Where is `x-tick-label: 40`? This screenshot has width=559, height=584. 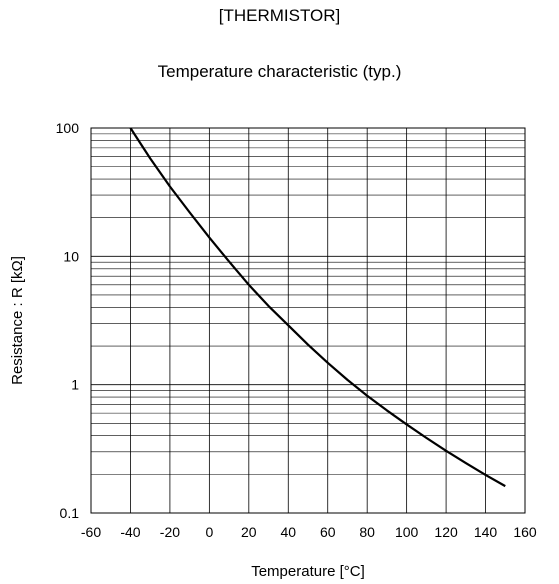
x-tick-label: 40 is located at coordinates (288, 532).